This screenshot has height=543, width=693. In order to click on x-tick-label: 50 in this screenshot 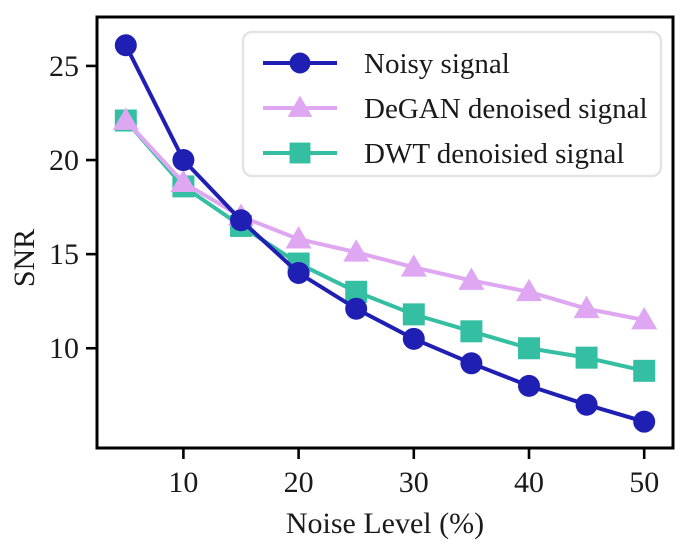, I will do `click(644, 482)`.